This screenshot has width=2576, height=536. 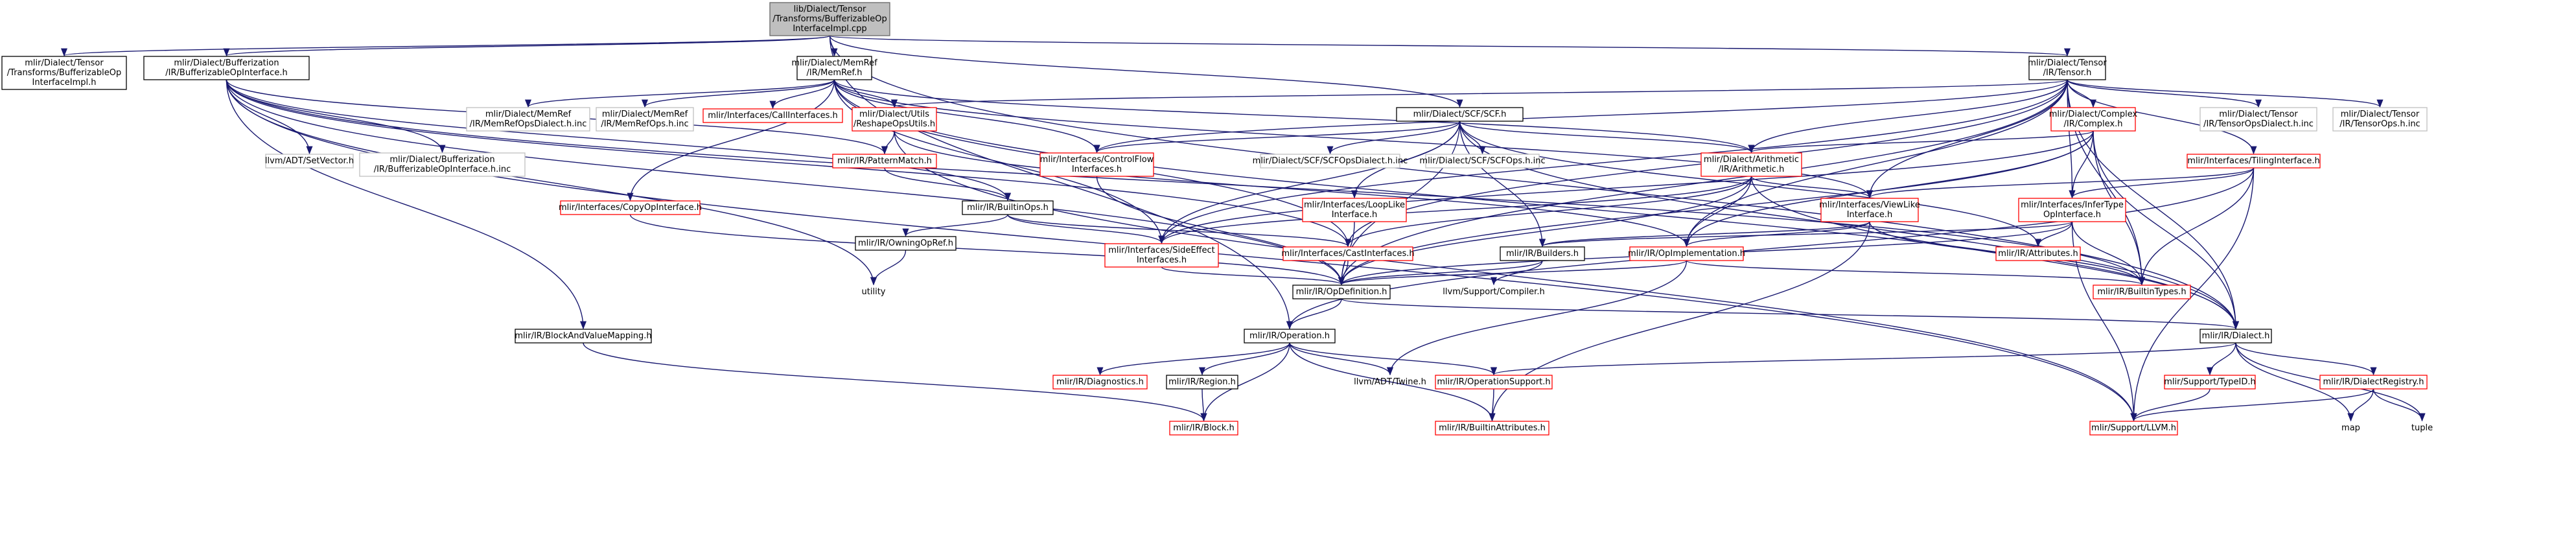 I want to click on node-memref-h: mlir/Dialect/MemRef/IR/MemRef.h, so click(x=834, y=68).